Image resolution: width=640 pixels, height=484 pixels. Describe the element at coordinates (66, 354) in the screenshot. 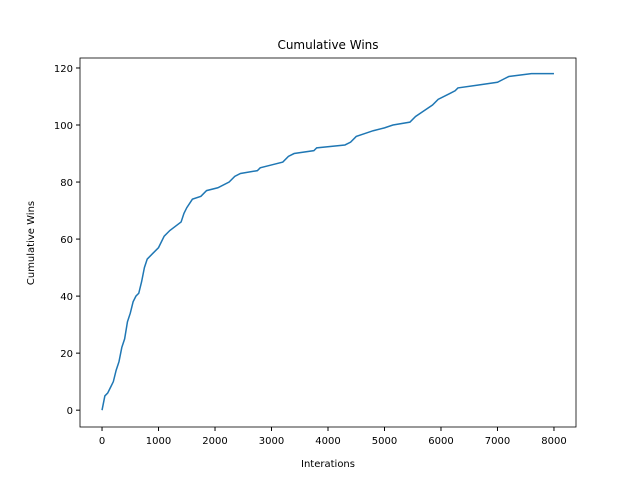

I see `y-tick-label: 20` at that location.